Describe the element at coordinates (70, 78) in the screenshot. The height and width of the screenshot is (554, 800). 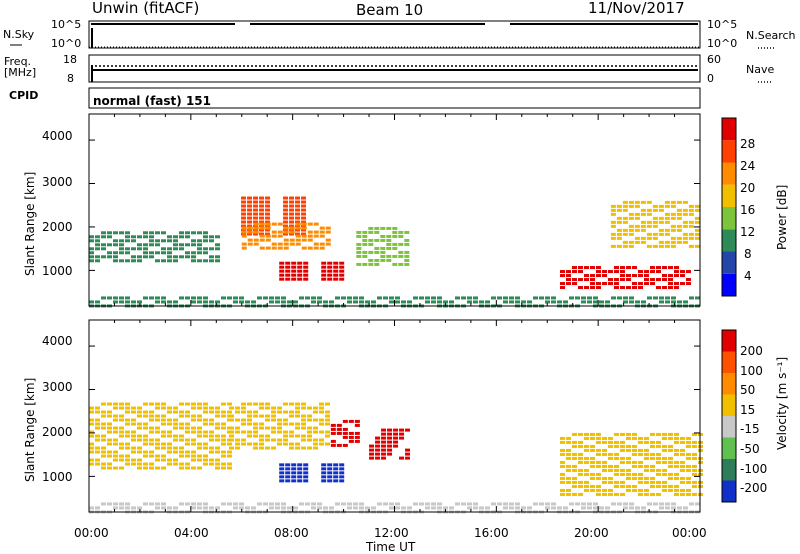
I see `freq-tick-bottom: 8` at that location.